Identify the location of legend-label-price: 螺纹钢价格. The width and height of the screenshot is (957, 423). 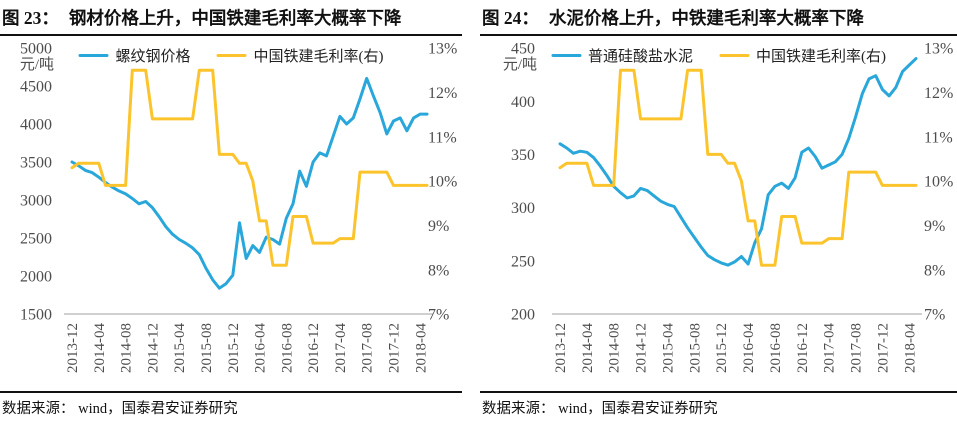
(153, 57).